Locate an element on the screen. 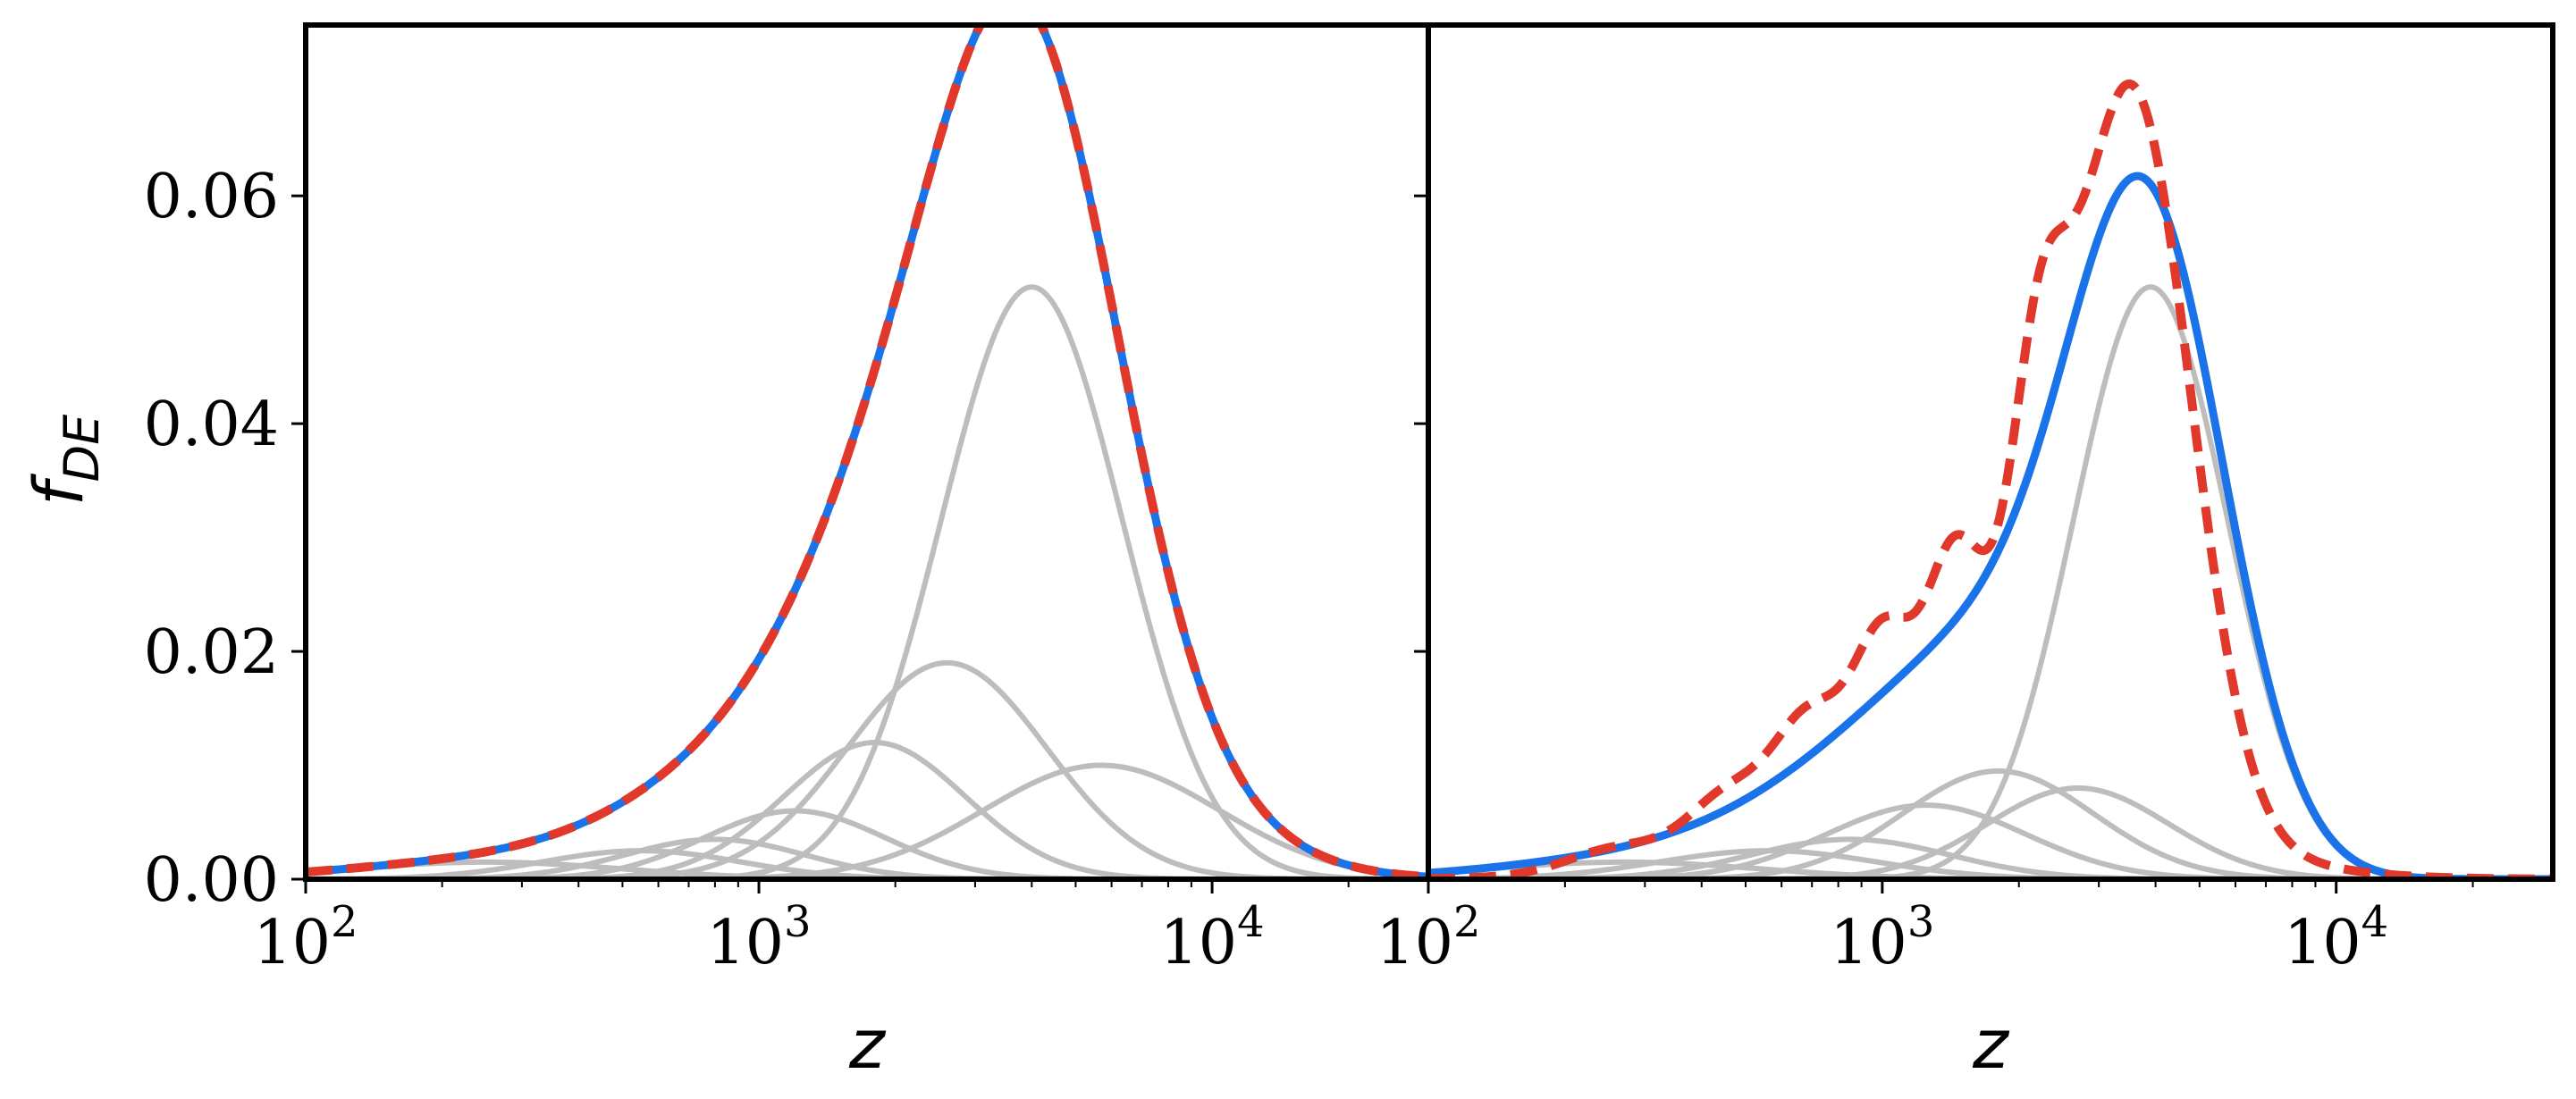 The image size is (2576, 1099). y-tick-label: 0.02 is located at coordinates (212, 653).